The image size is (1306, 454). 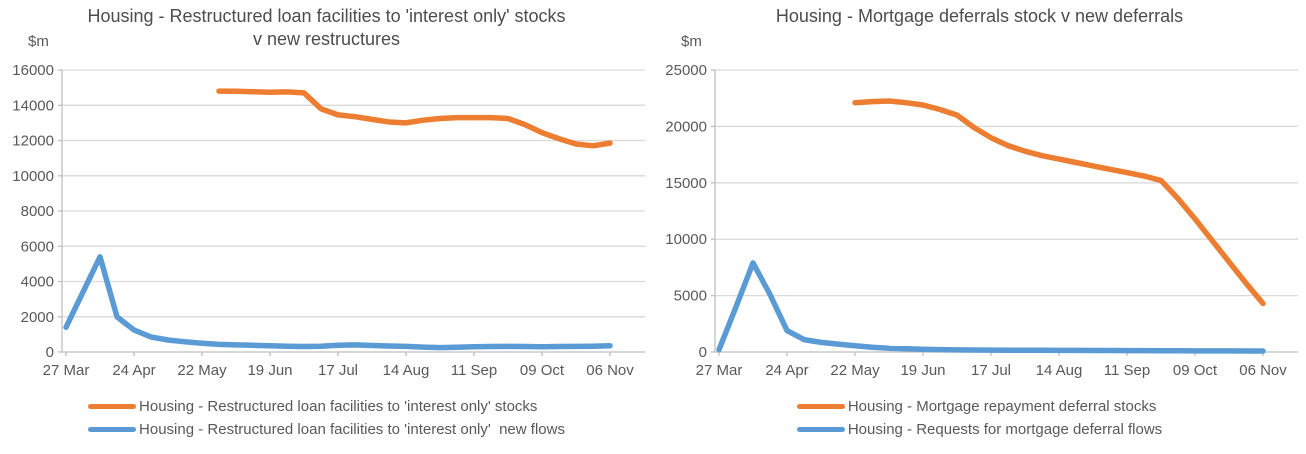 What do you see at coordinates (37, 317) in the screenshot?
I see `svg-text: 2000` at bounding box center [37, 317].